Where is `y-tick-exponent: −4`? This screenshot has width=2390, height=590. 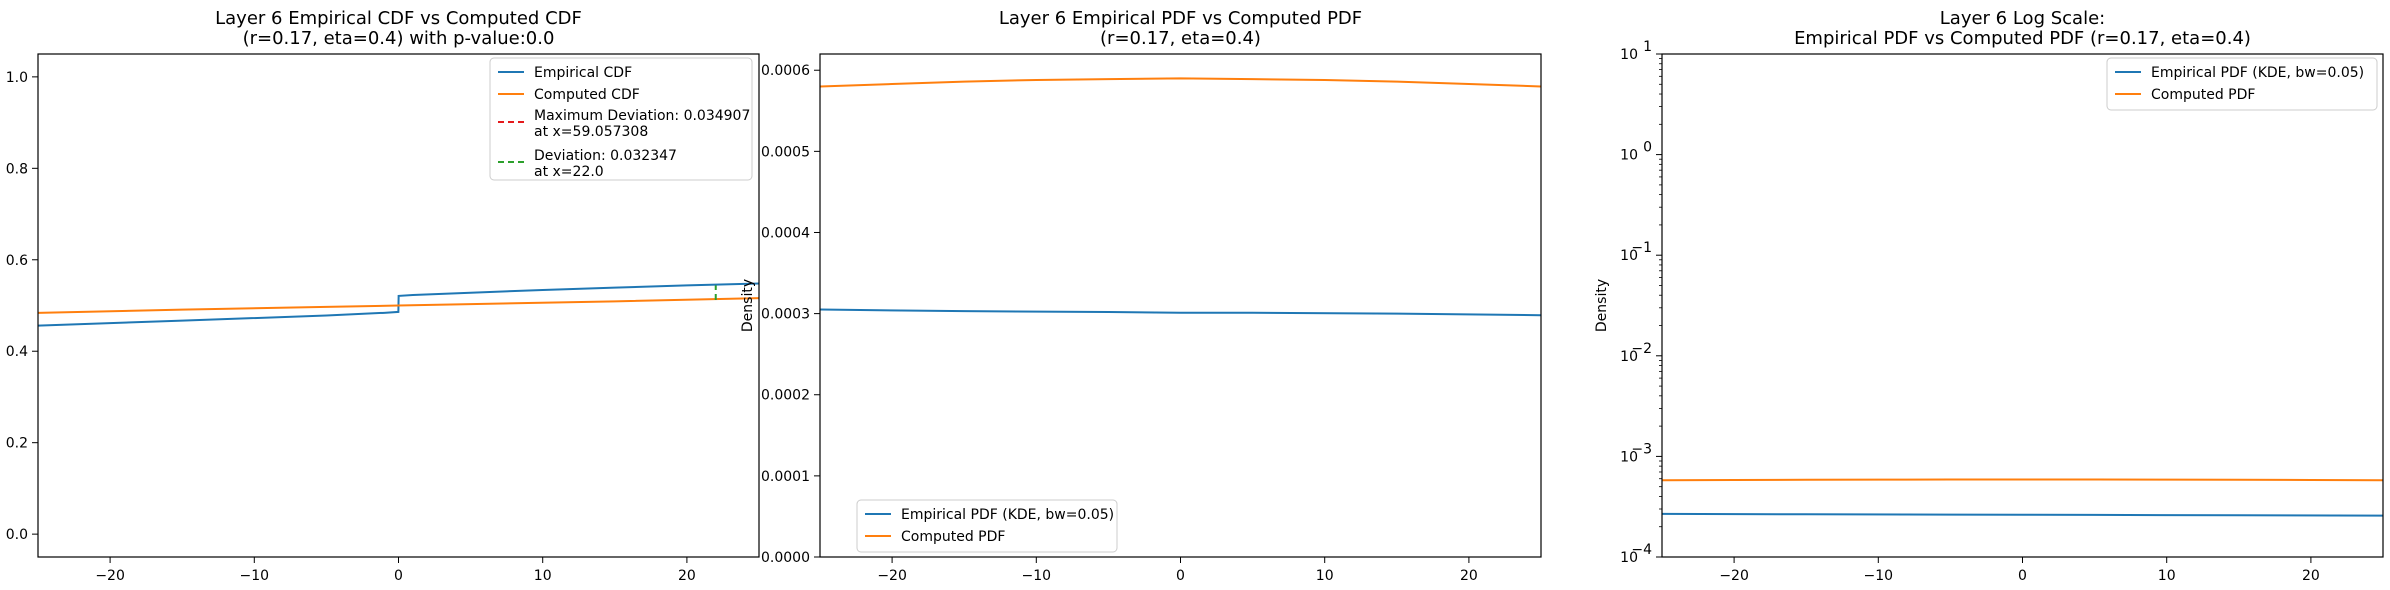
y-tick-exponent: −4 is located at coordinates (1641, 550).